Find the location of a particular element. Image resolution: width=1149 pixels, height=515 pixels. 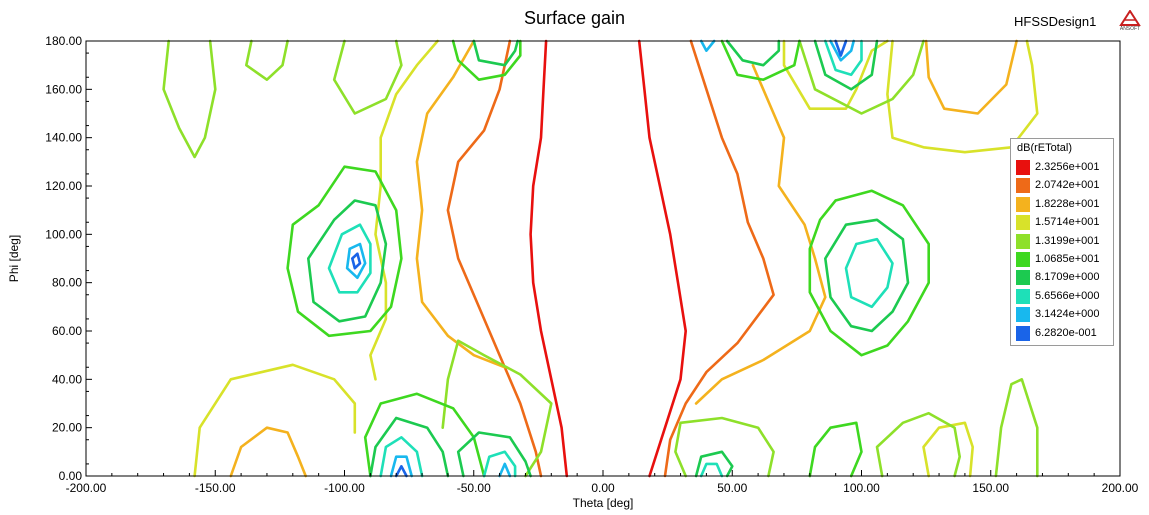

logo-text: ANSOFT is located at coordinates (1130, 29).